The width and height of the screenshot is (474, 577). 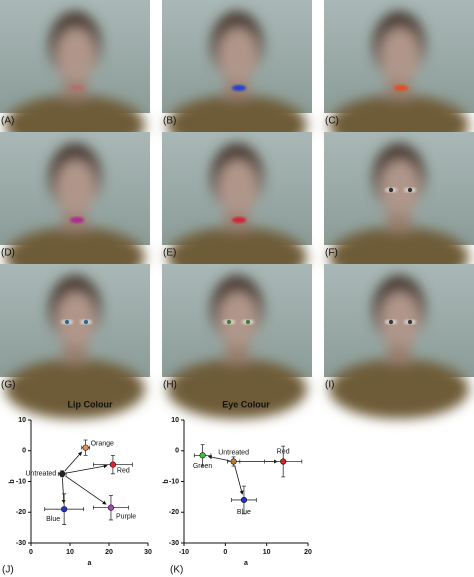 I want to click on panel-label: (J), so click(x=8, y=570).